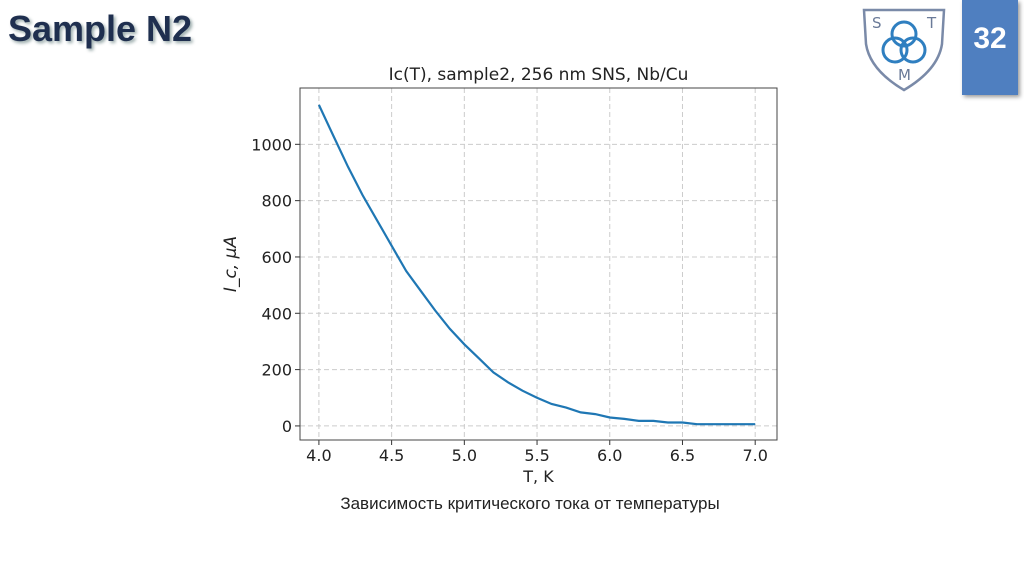 The width and height of the screenshot is (1024, 574). What do you see at coordinates (276, 201) in the screenshot?
I see `y-tick-label: 800` at bounding box center [276, 201].